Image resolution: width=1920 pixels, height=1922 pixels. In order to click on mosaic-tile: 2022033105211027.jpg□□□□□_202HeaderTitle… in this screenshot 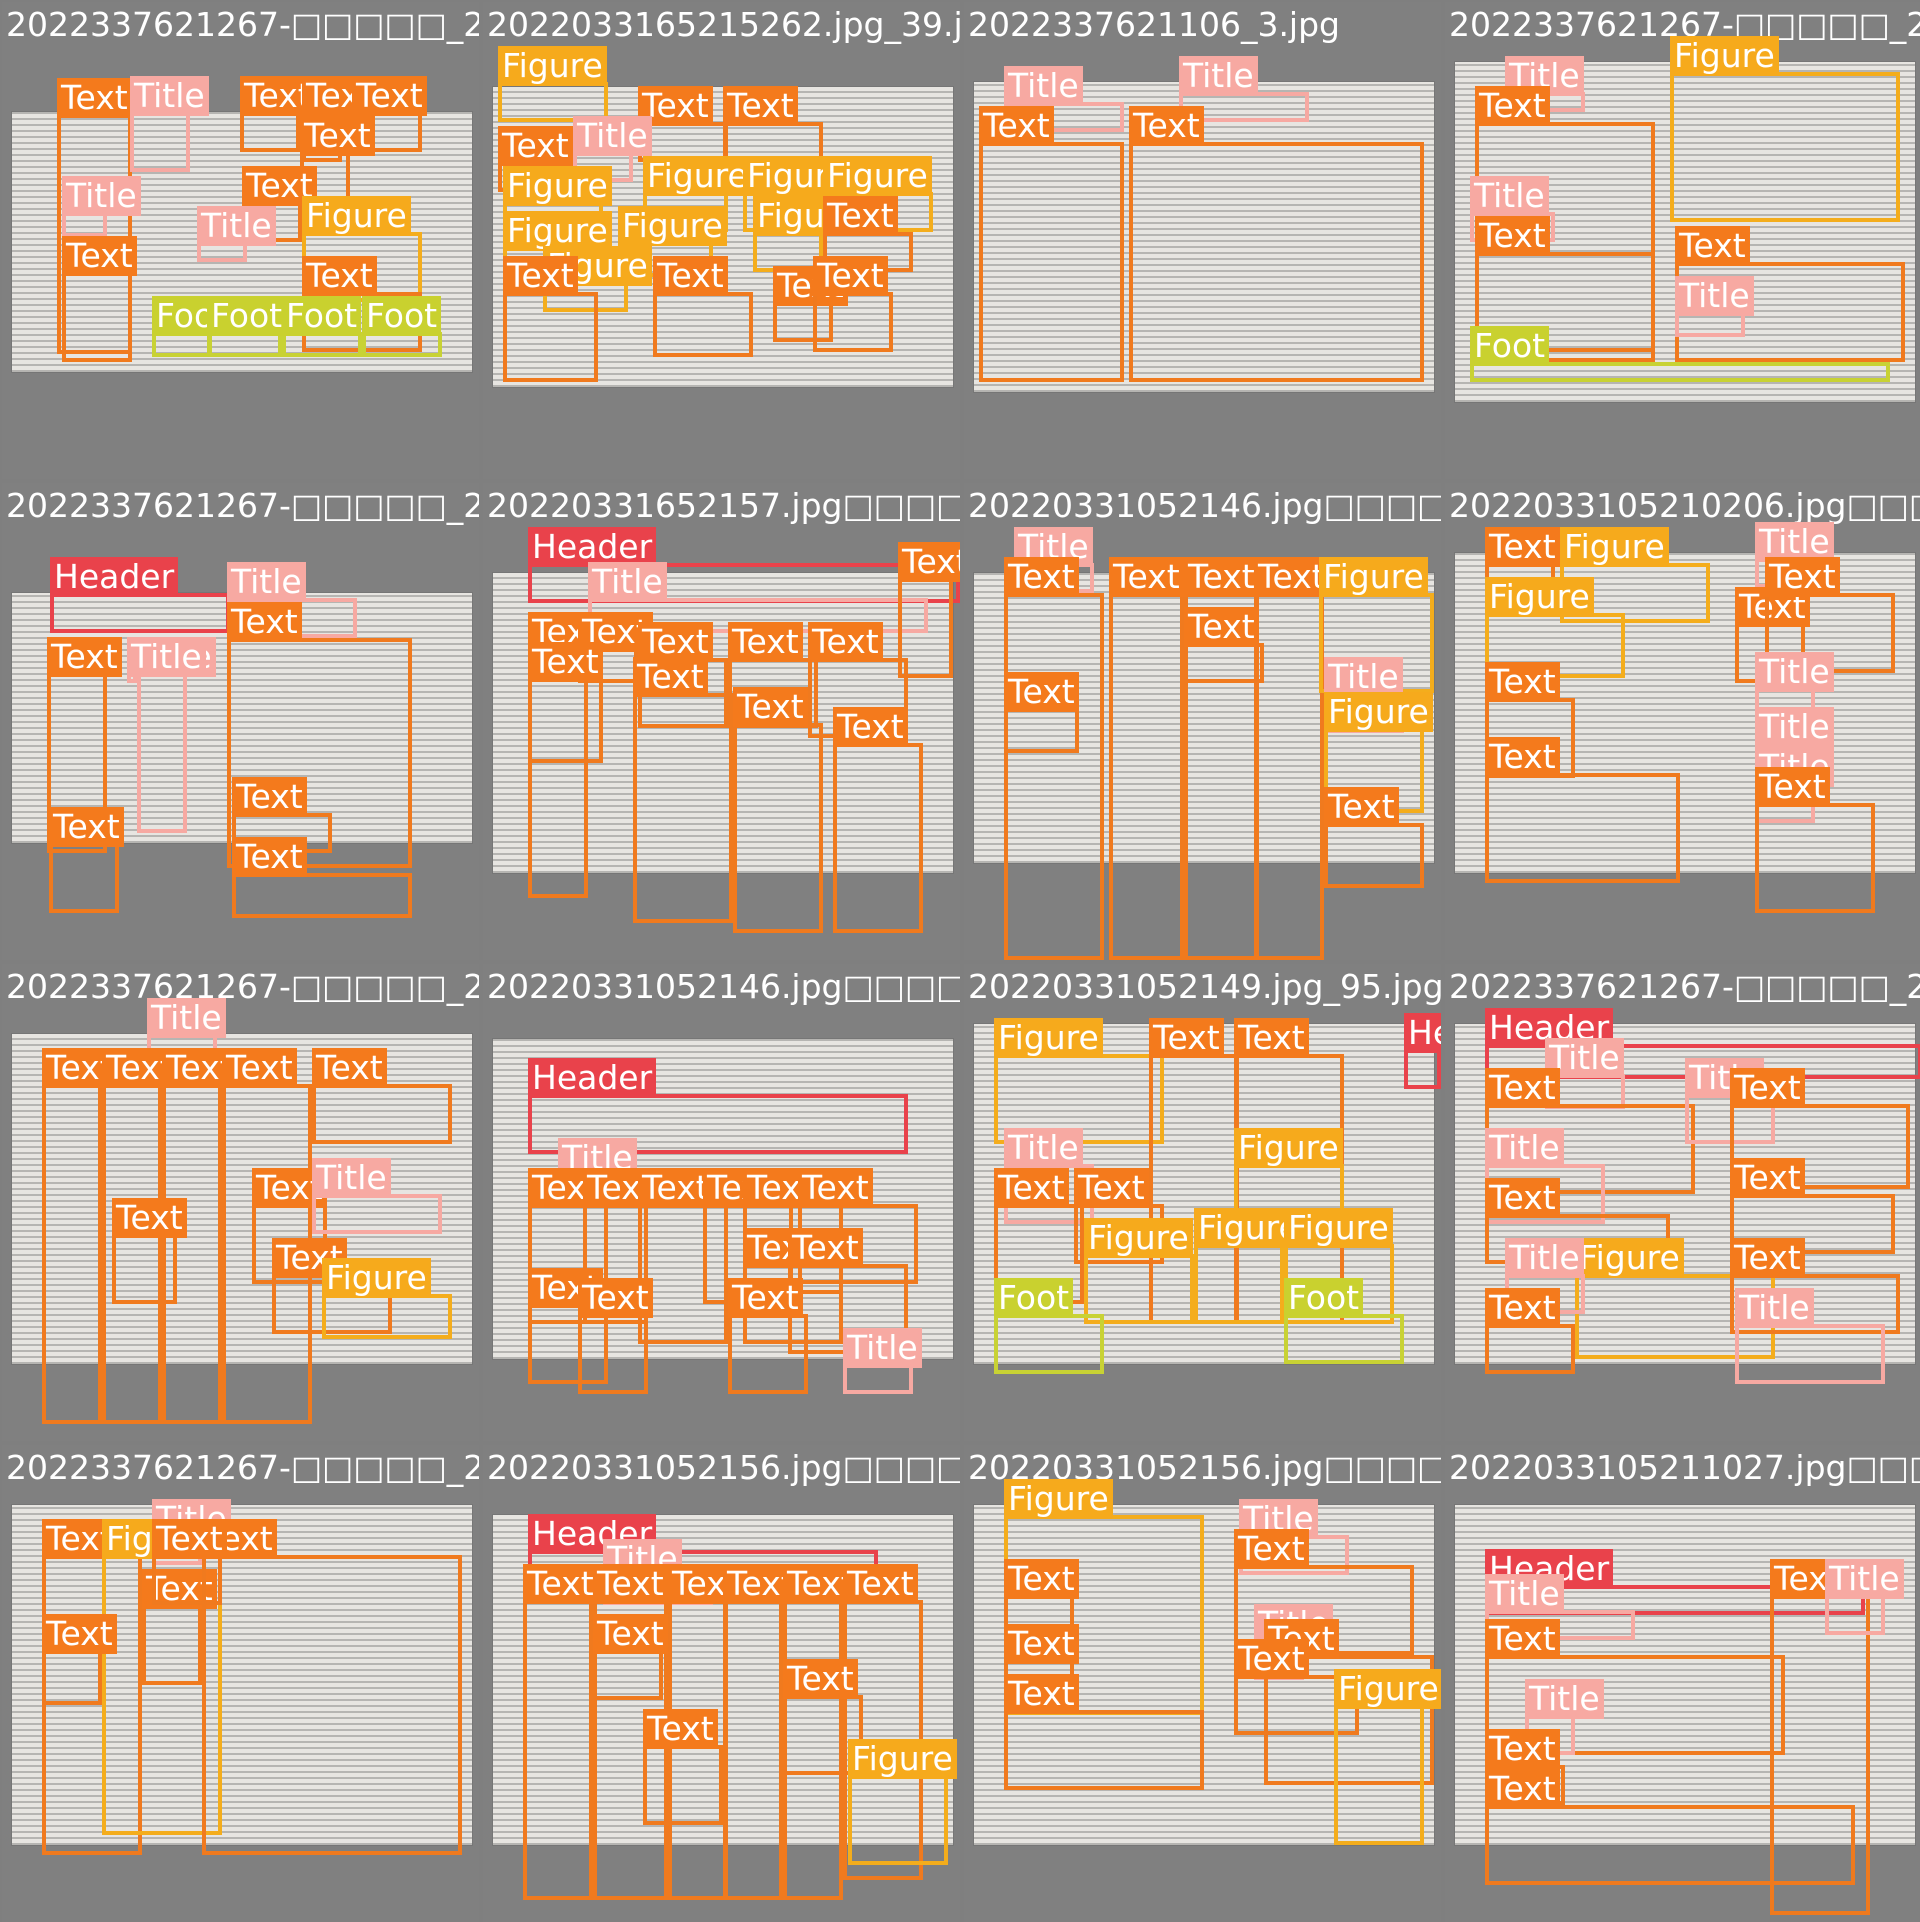, I will do `click(1682, 1683)`.